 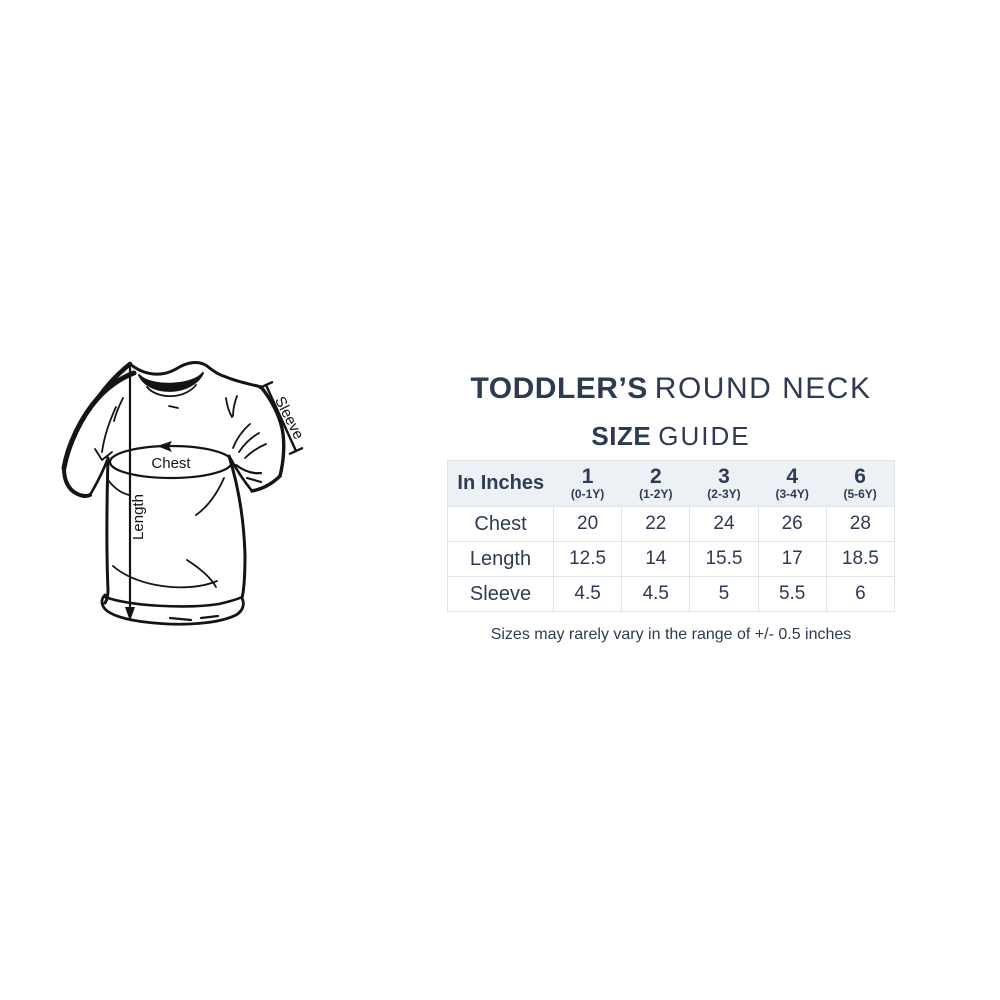 I want to click on length-label: Length, so click(x=138, y=517).